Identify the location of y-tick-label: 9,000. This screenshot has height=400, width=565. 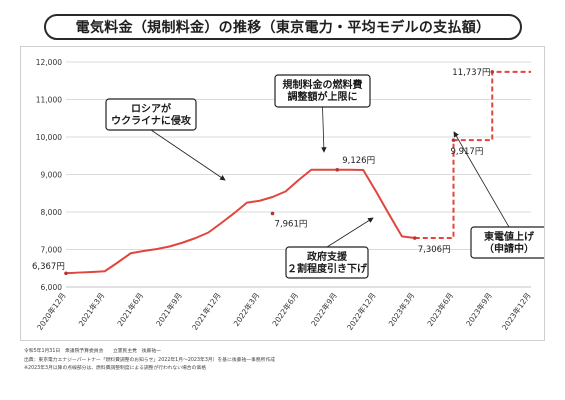
(52, 175).